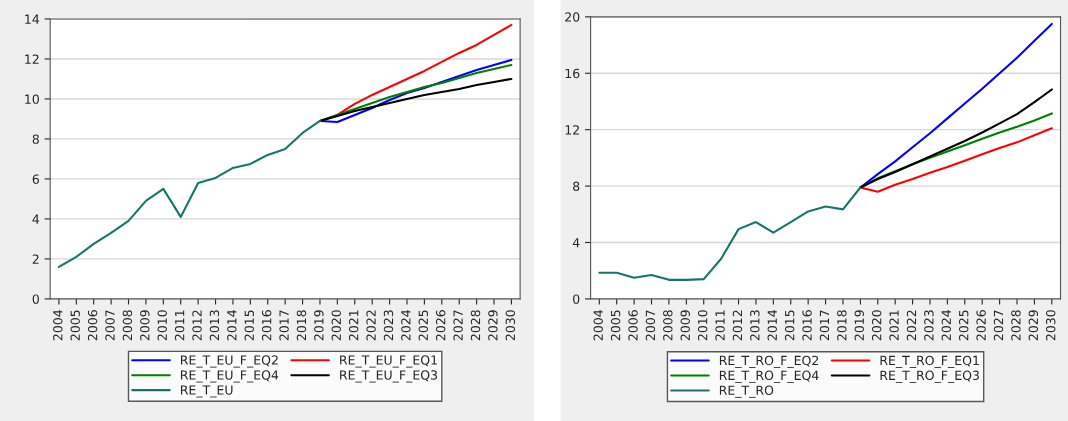 Image resolution: width=1068 pixels, height=421 pixels. I want to click on legend-label: RE_T_EU_F_EQ3, so click(389, 376).